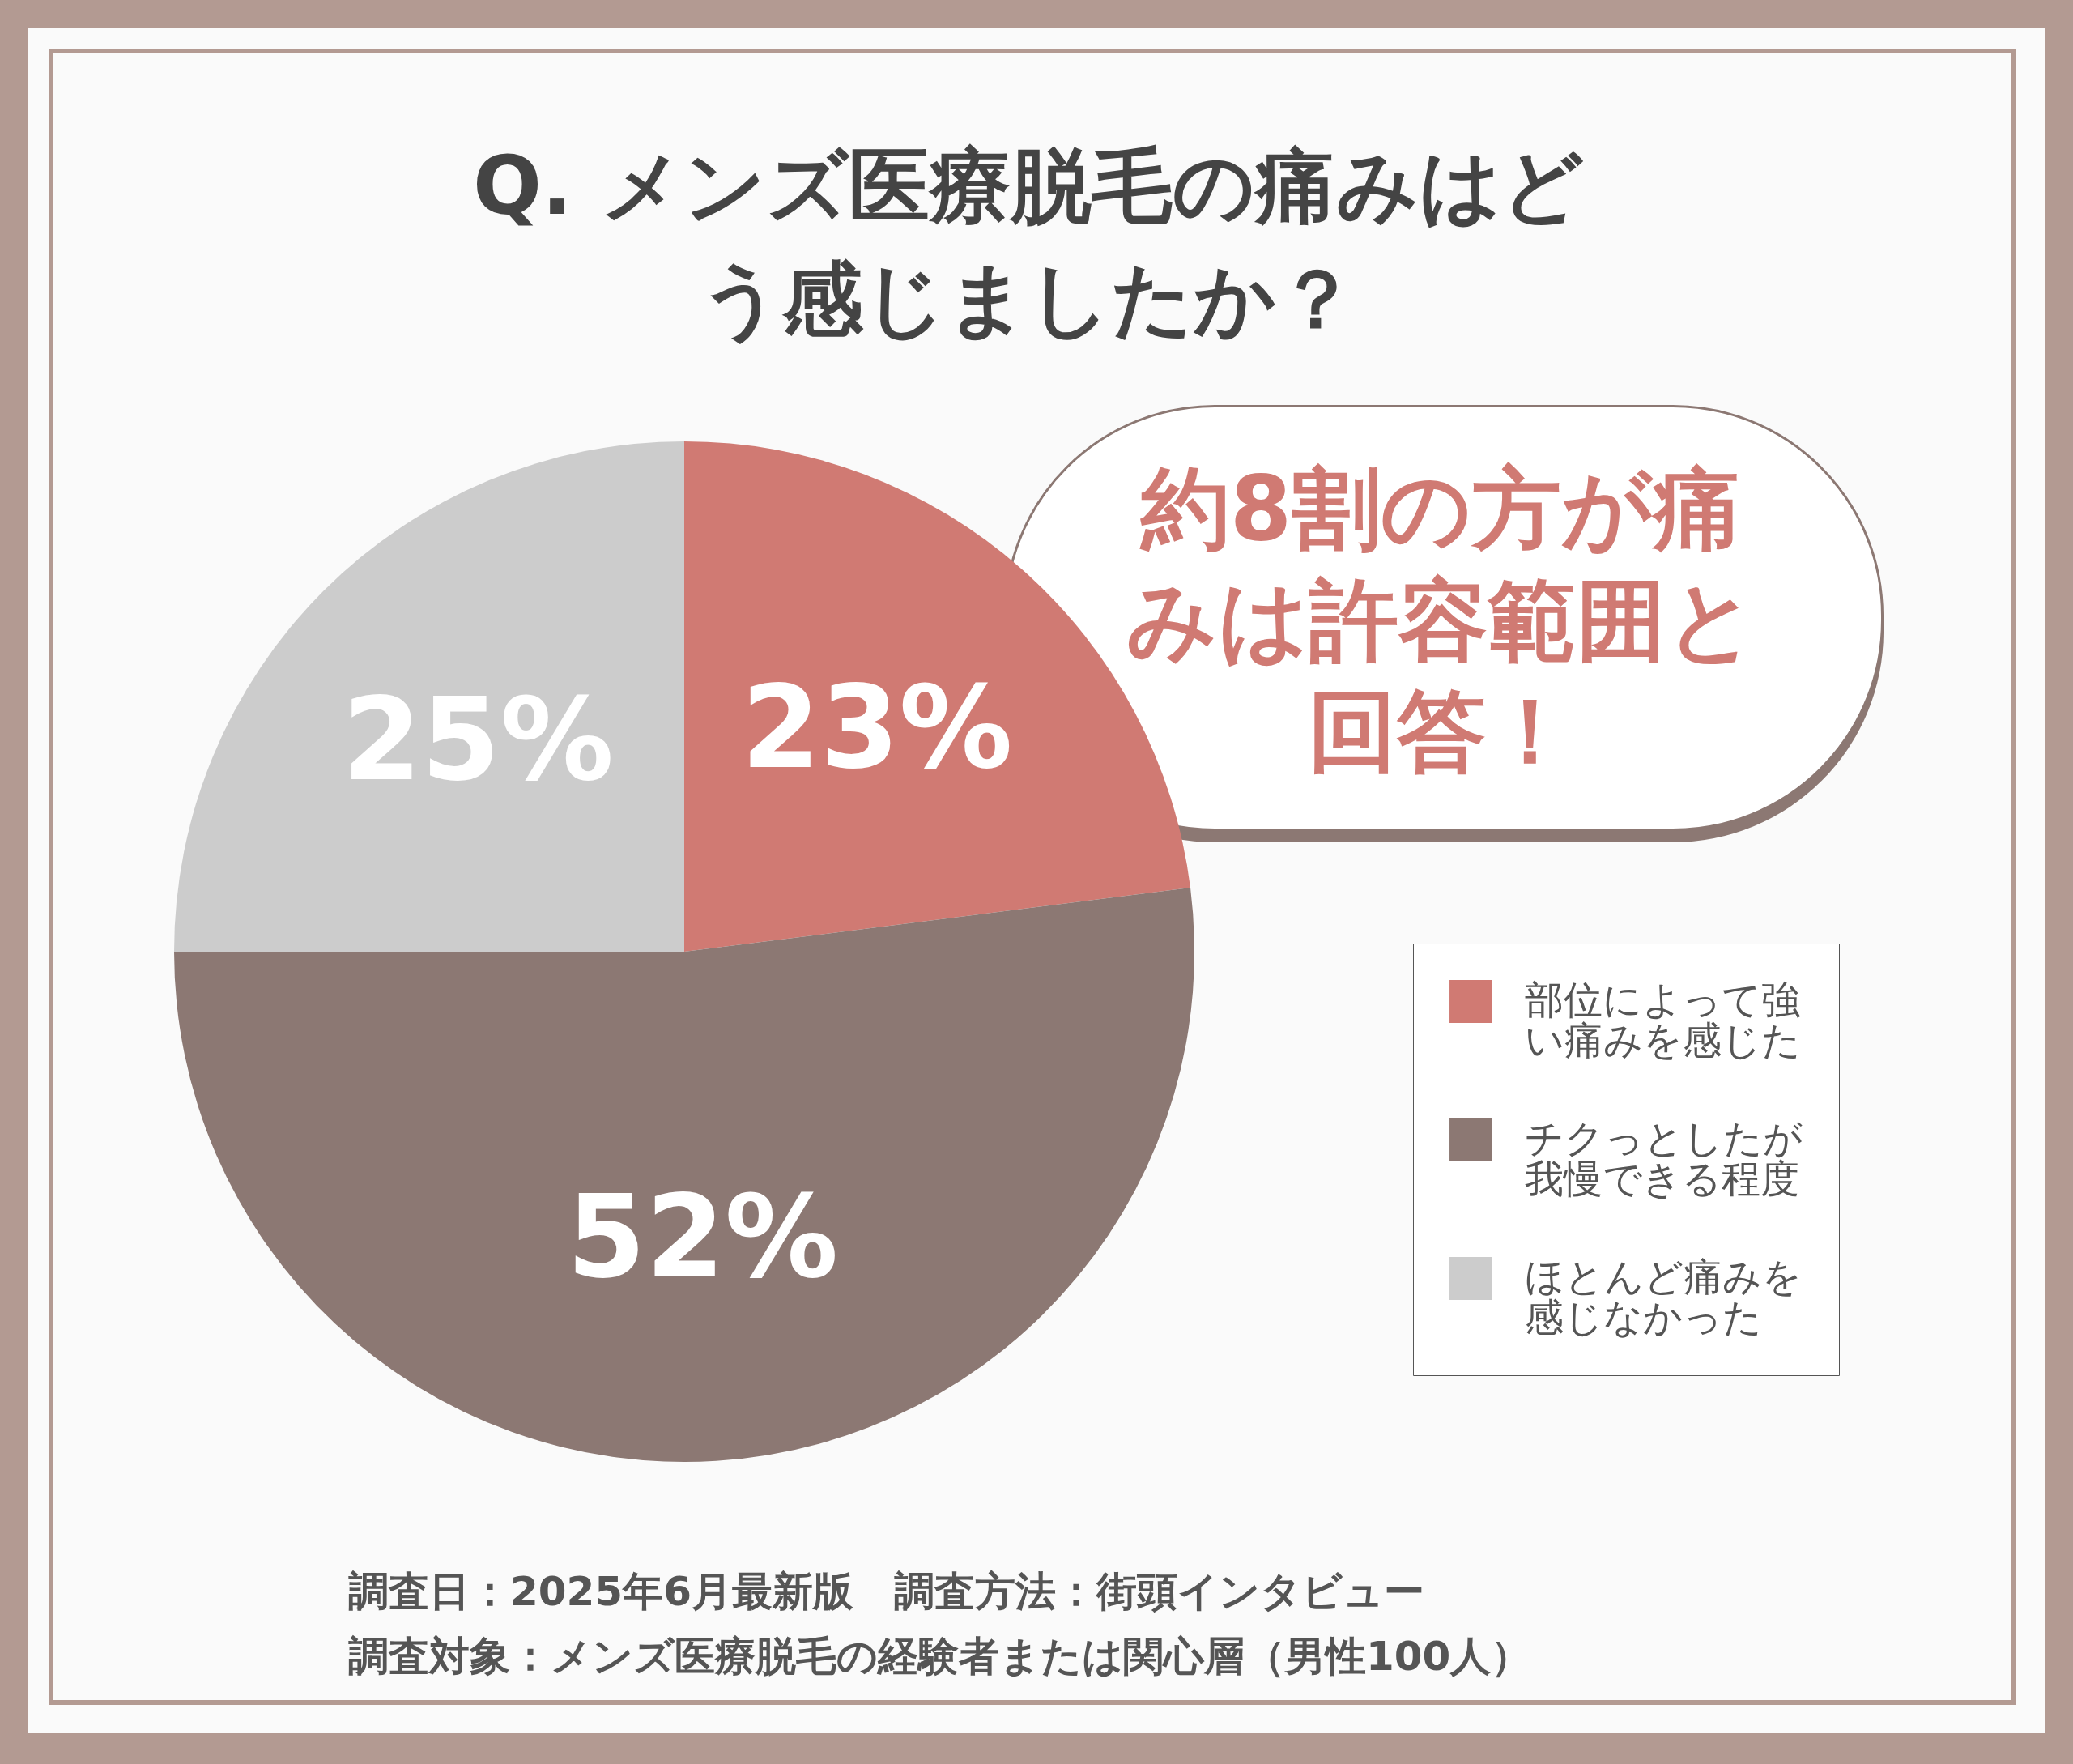 The width and height of the screenshot is (2073, 1764). Describe the element at coordinates (1442, 620) in the screenshot. I see `text: 約8割の方が痛みは許容範囲と回答！` at that location.